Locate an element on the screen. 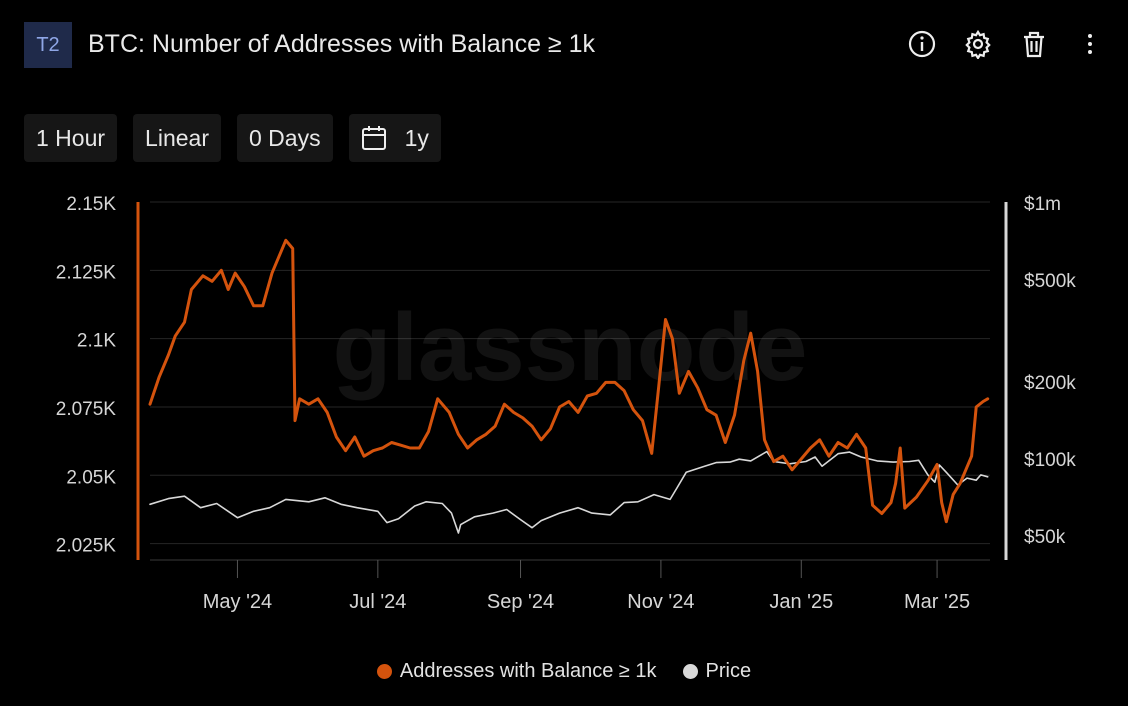 This screenshot has height=706, width=1128. y-right-tick-label: $100k is located at coordinates (1050, 460).